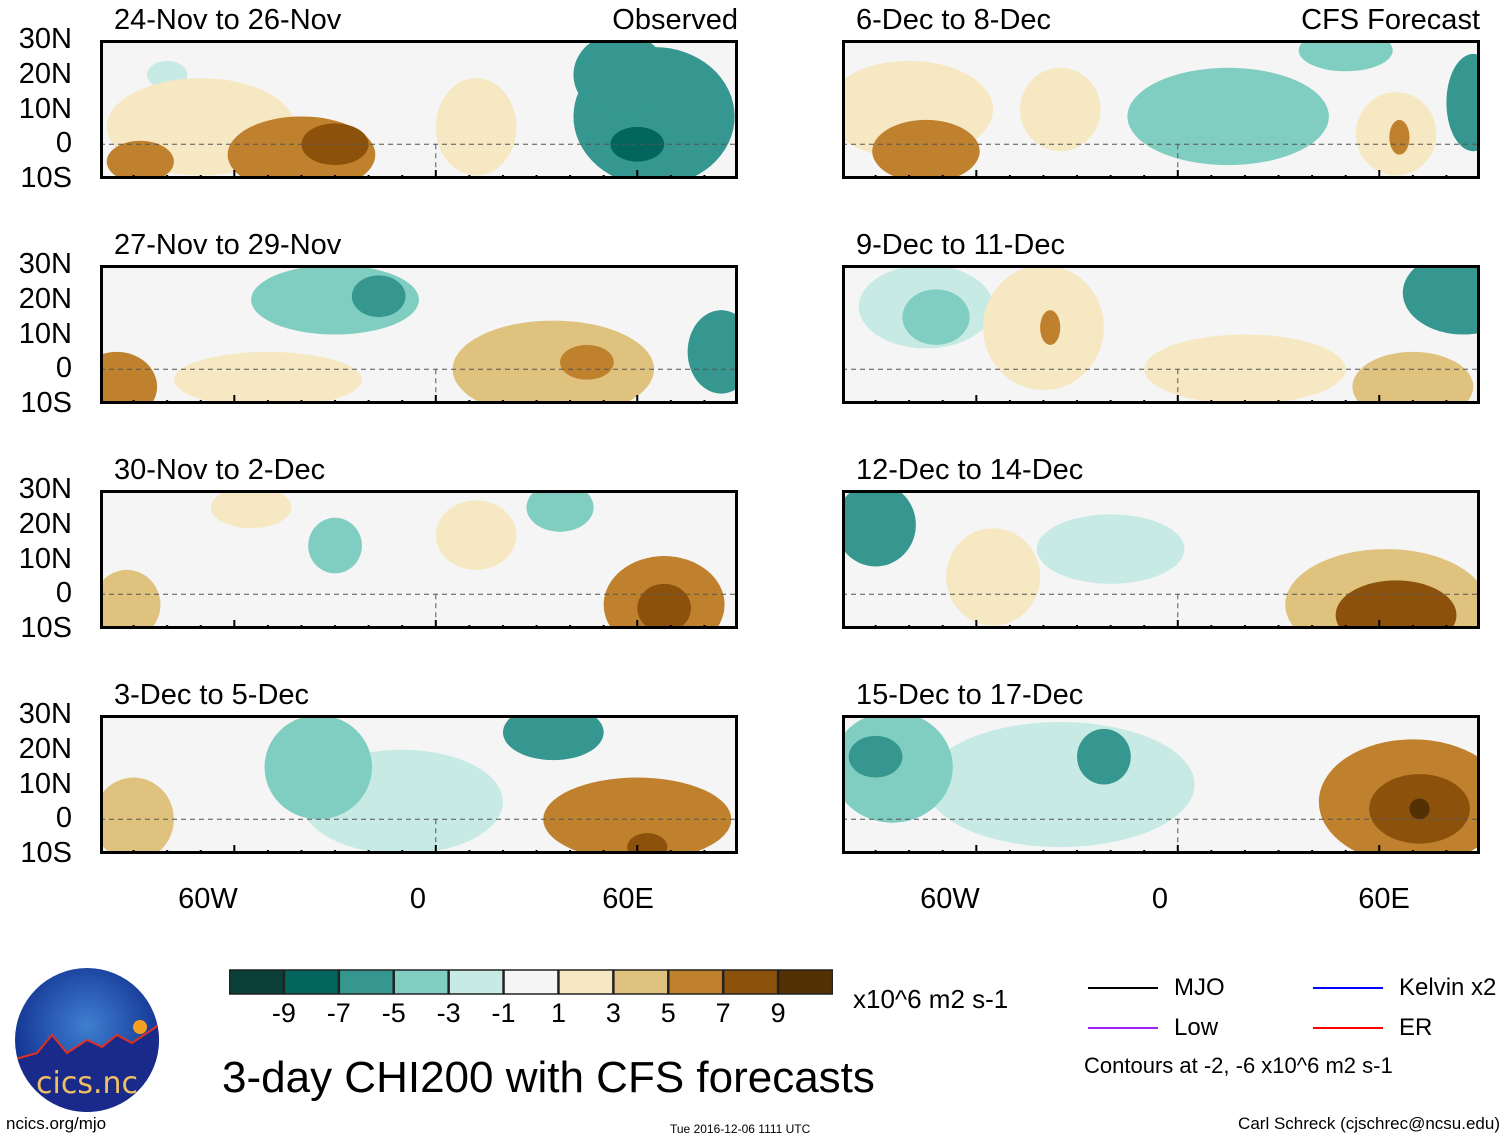 This screenshot has height=1142, width=1510. What do you see at coordinates (675, 20) in the screenshot?
I see `panel-source-tag: Observed` at bounding box center [675, 20].